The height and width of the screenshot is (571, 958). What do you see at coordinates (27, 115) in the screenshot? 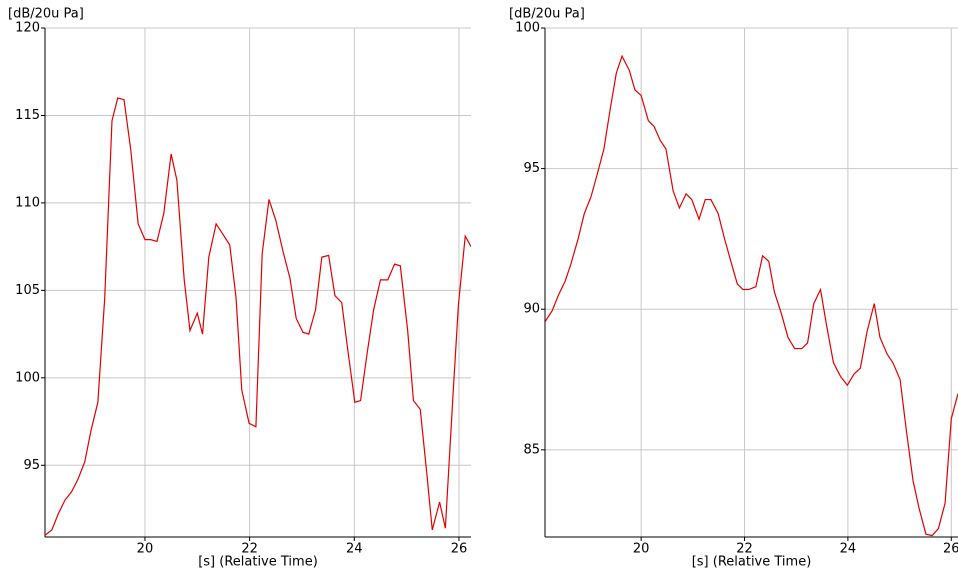
I see `y-tick-label: 115` at bounding box center [27, 115].